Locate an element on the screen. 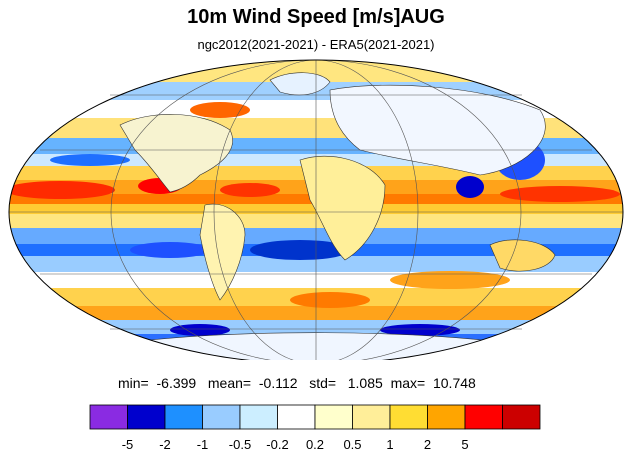 Image resolution: width=632 pixels, height=460 pixels. colorbar-tick-label: 1 is located at coordinates (390, 444).